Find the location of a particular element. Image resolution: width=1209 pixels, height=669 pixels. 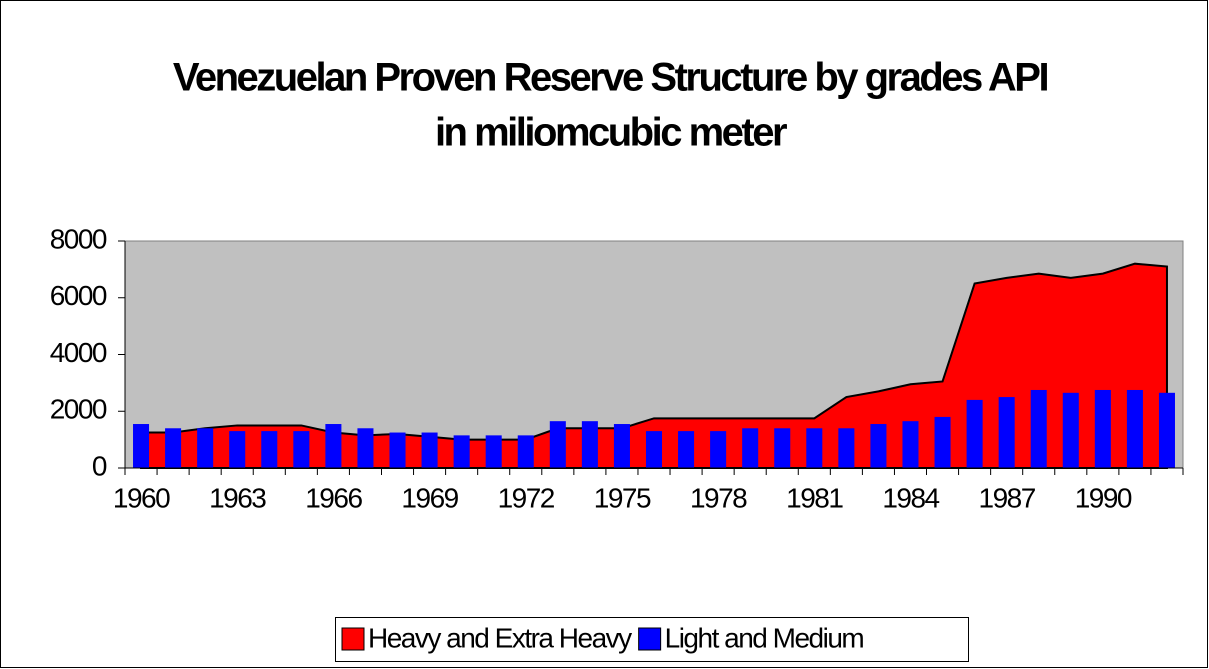

x-tick-label: 1975 is located at coordinates (622, 497).